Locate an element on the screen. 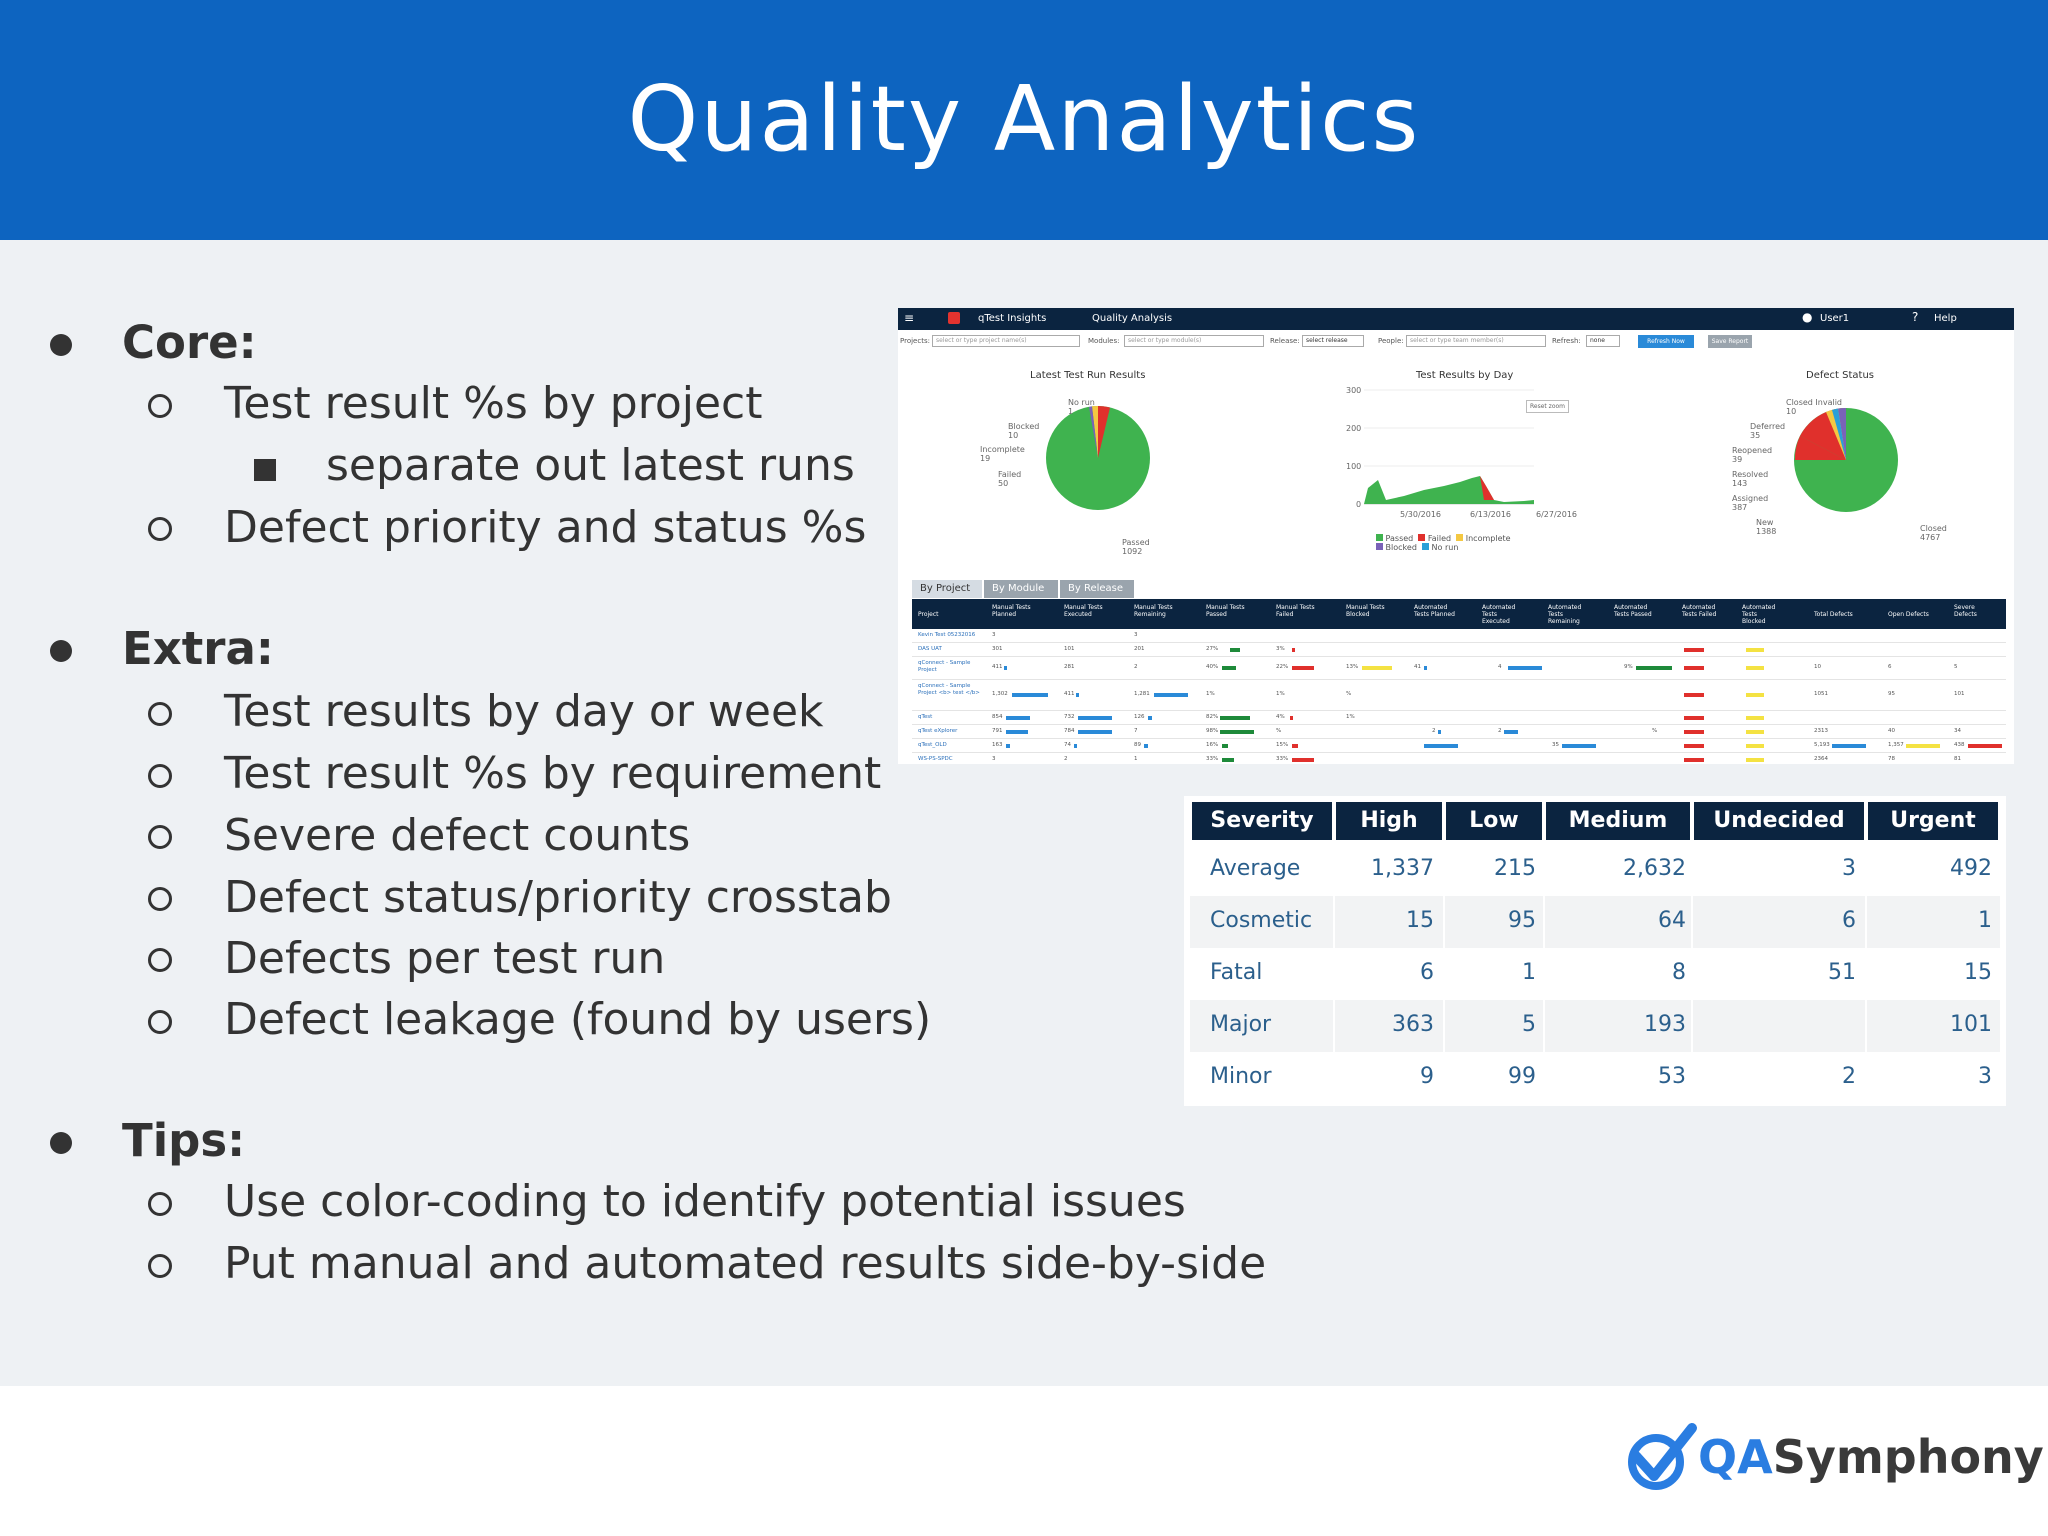 The width and height of the screenshot is (2048, 1536). table-row: WS-PS-SPDC 3 2 1 33% 33% 2364 78 81 is located at coordinates (1459, 759).